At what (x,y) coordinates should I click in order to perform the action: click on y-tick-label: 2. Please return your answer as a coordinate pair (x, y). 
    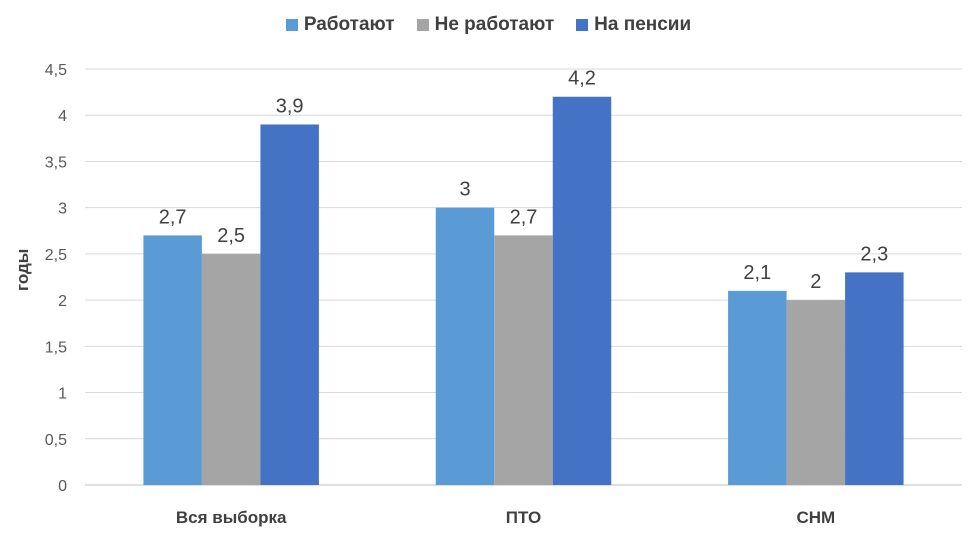
    Looking at the image, I should click on (62, 301).